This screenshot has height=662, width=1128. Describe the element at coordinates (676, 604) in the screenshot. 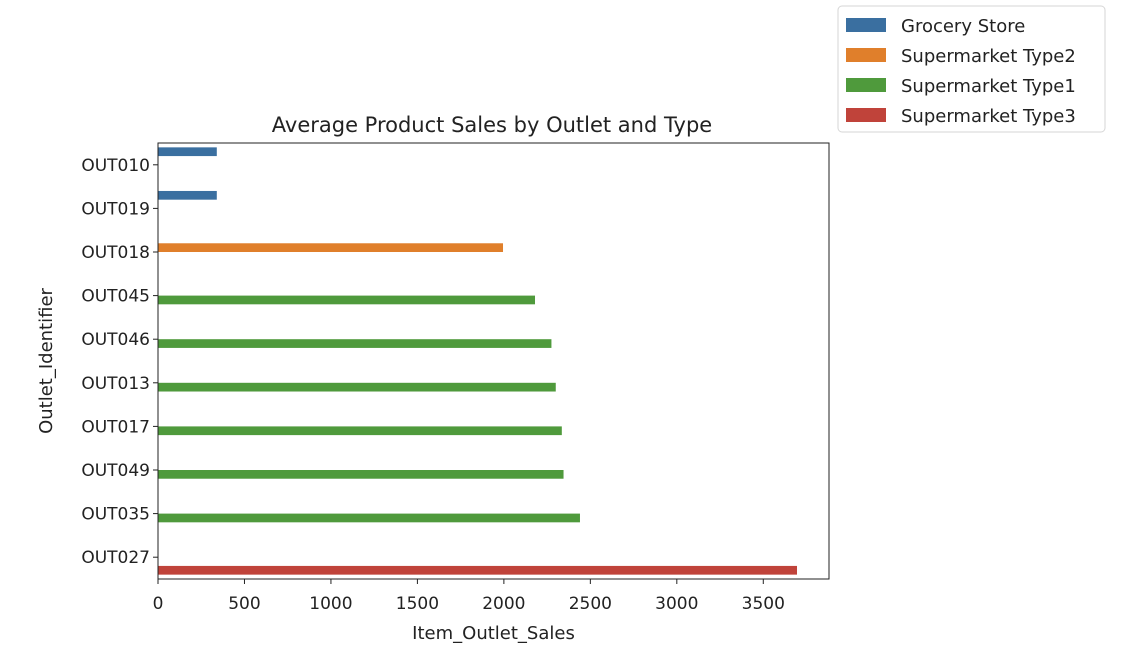

I see `x-tick-label: 3000` at that location.